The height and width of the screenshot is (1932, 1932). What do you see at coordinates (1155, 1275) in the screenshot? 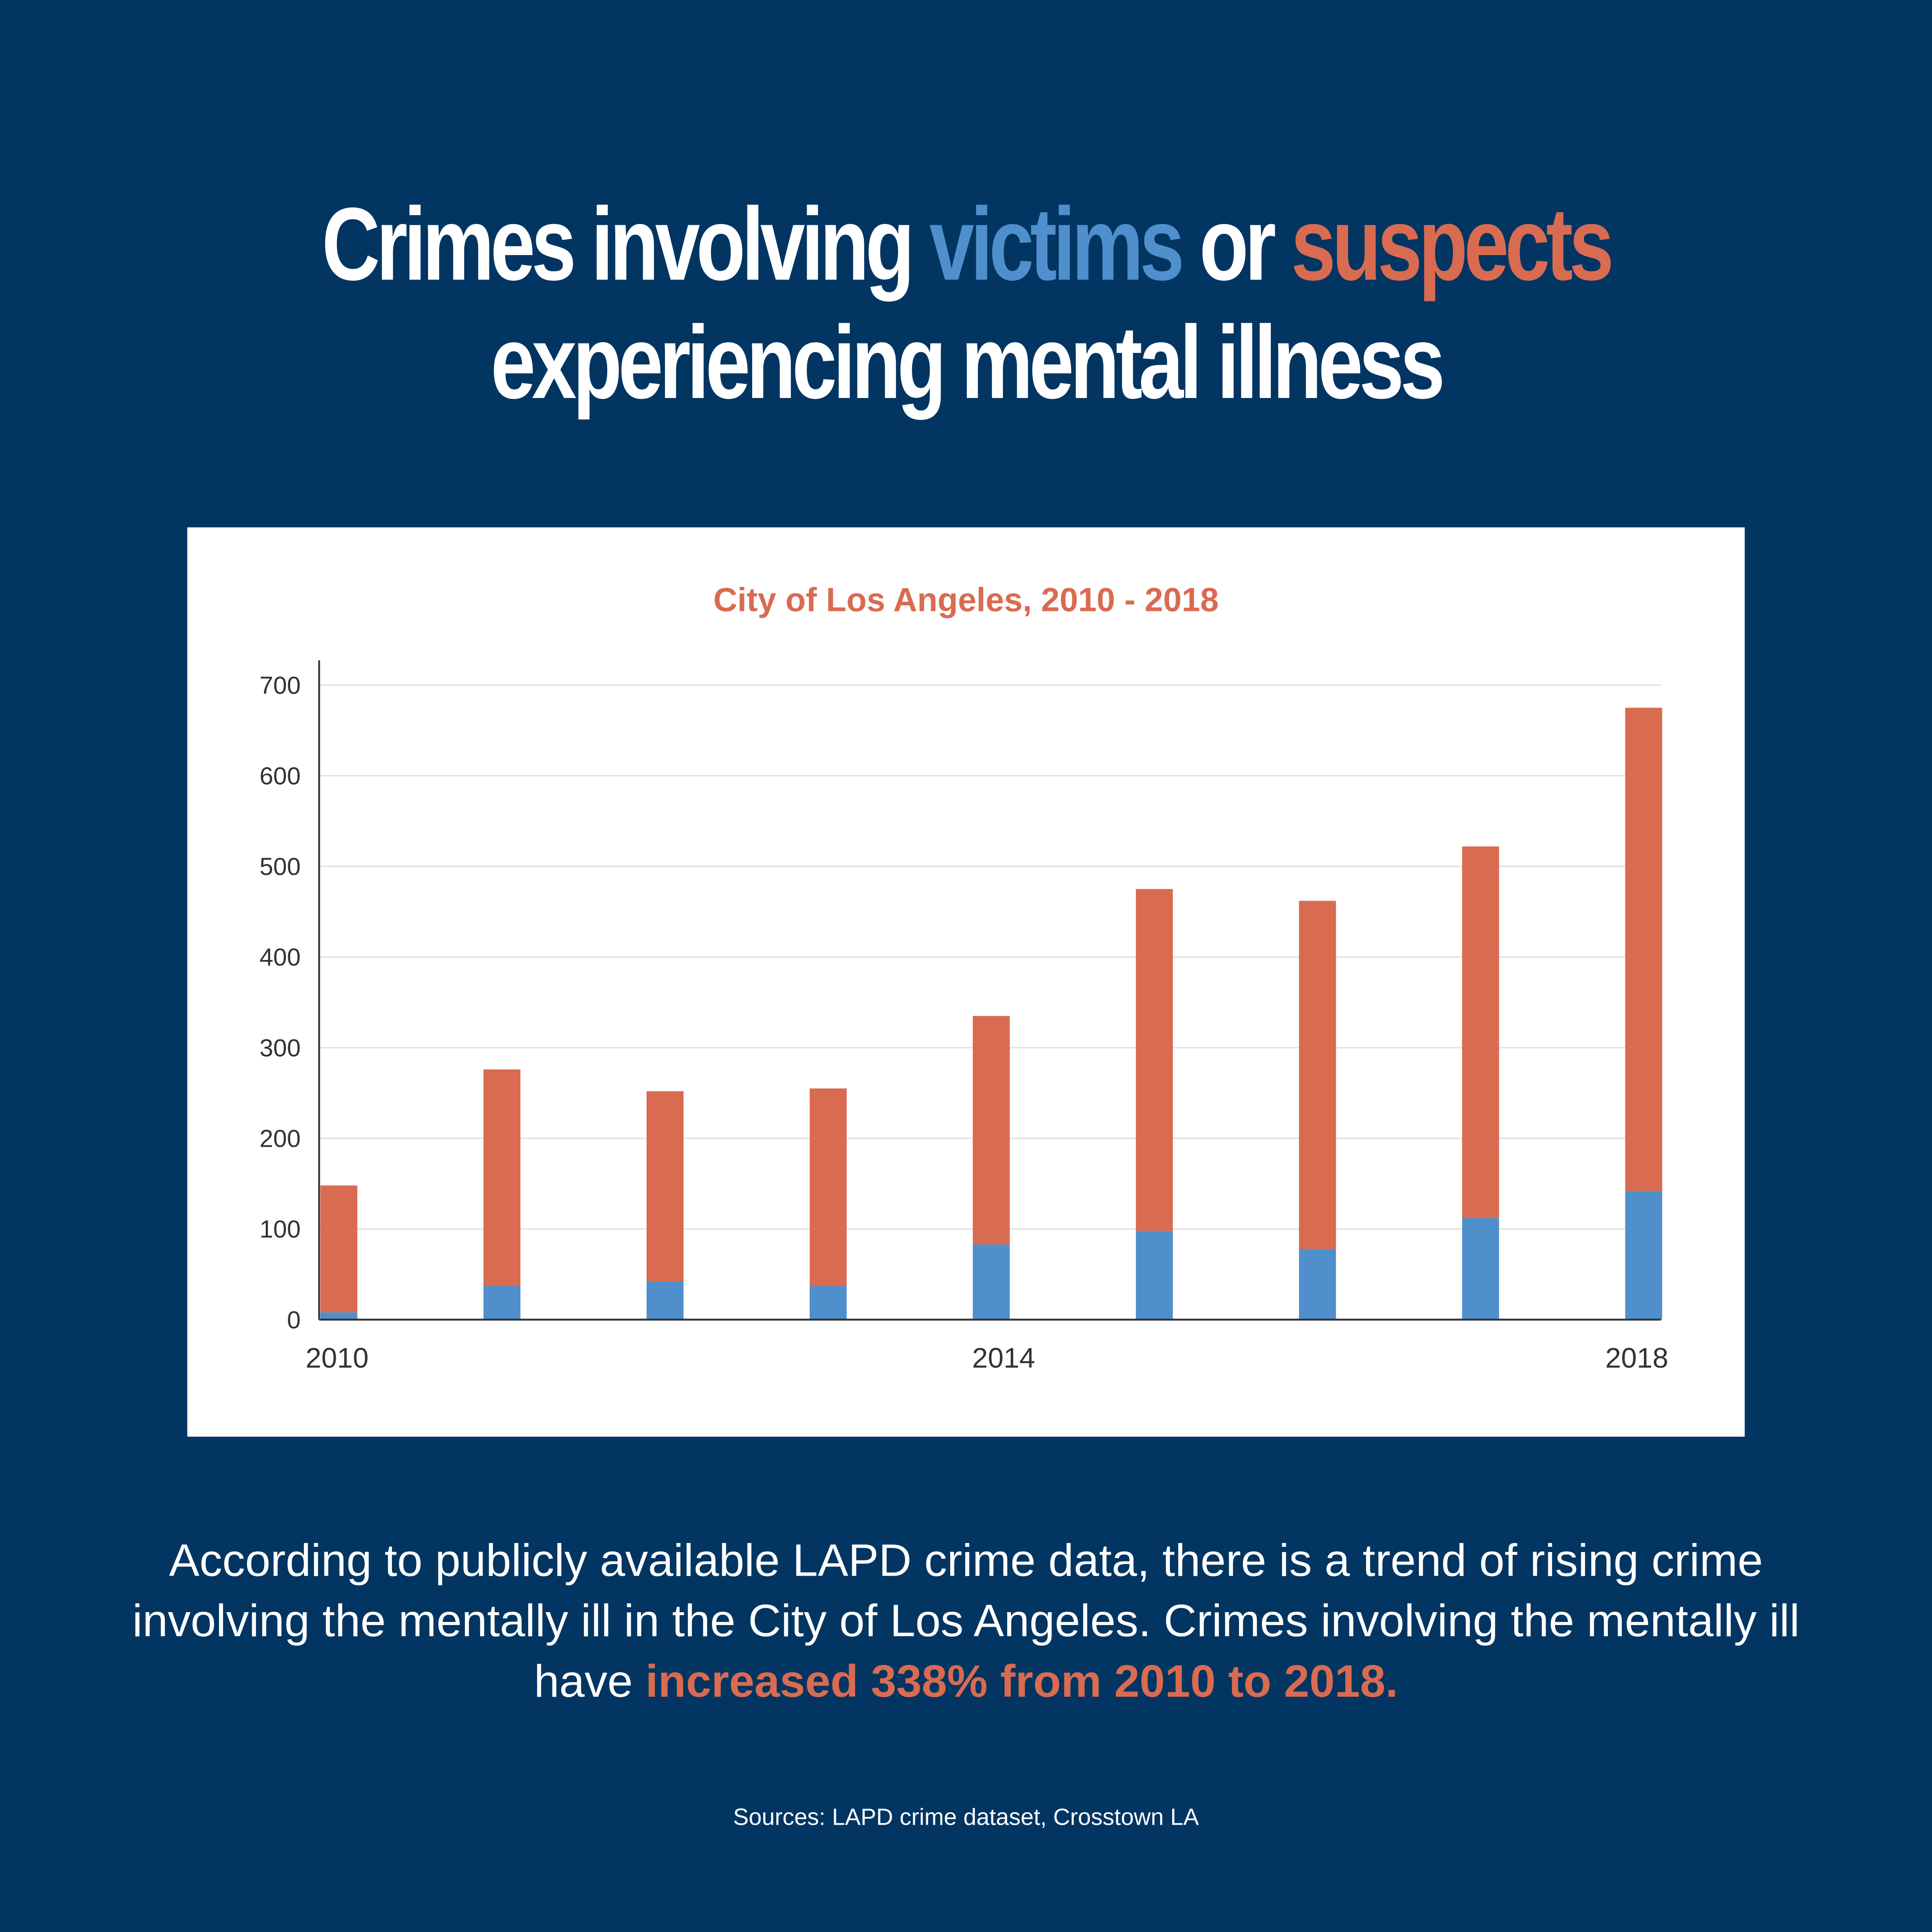
I see `bar-victims-2015` at bounding box center [1155, 1275].